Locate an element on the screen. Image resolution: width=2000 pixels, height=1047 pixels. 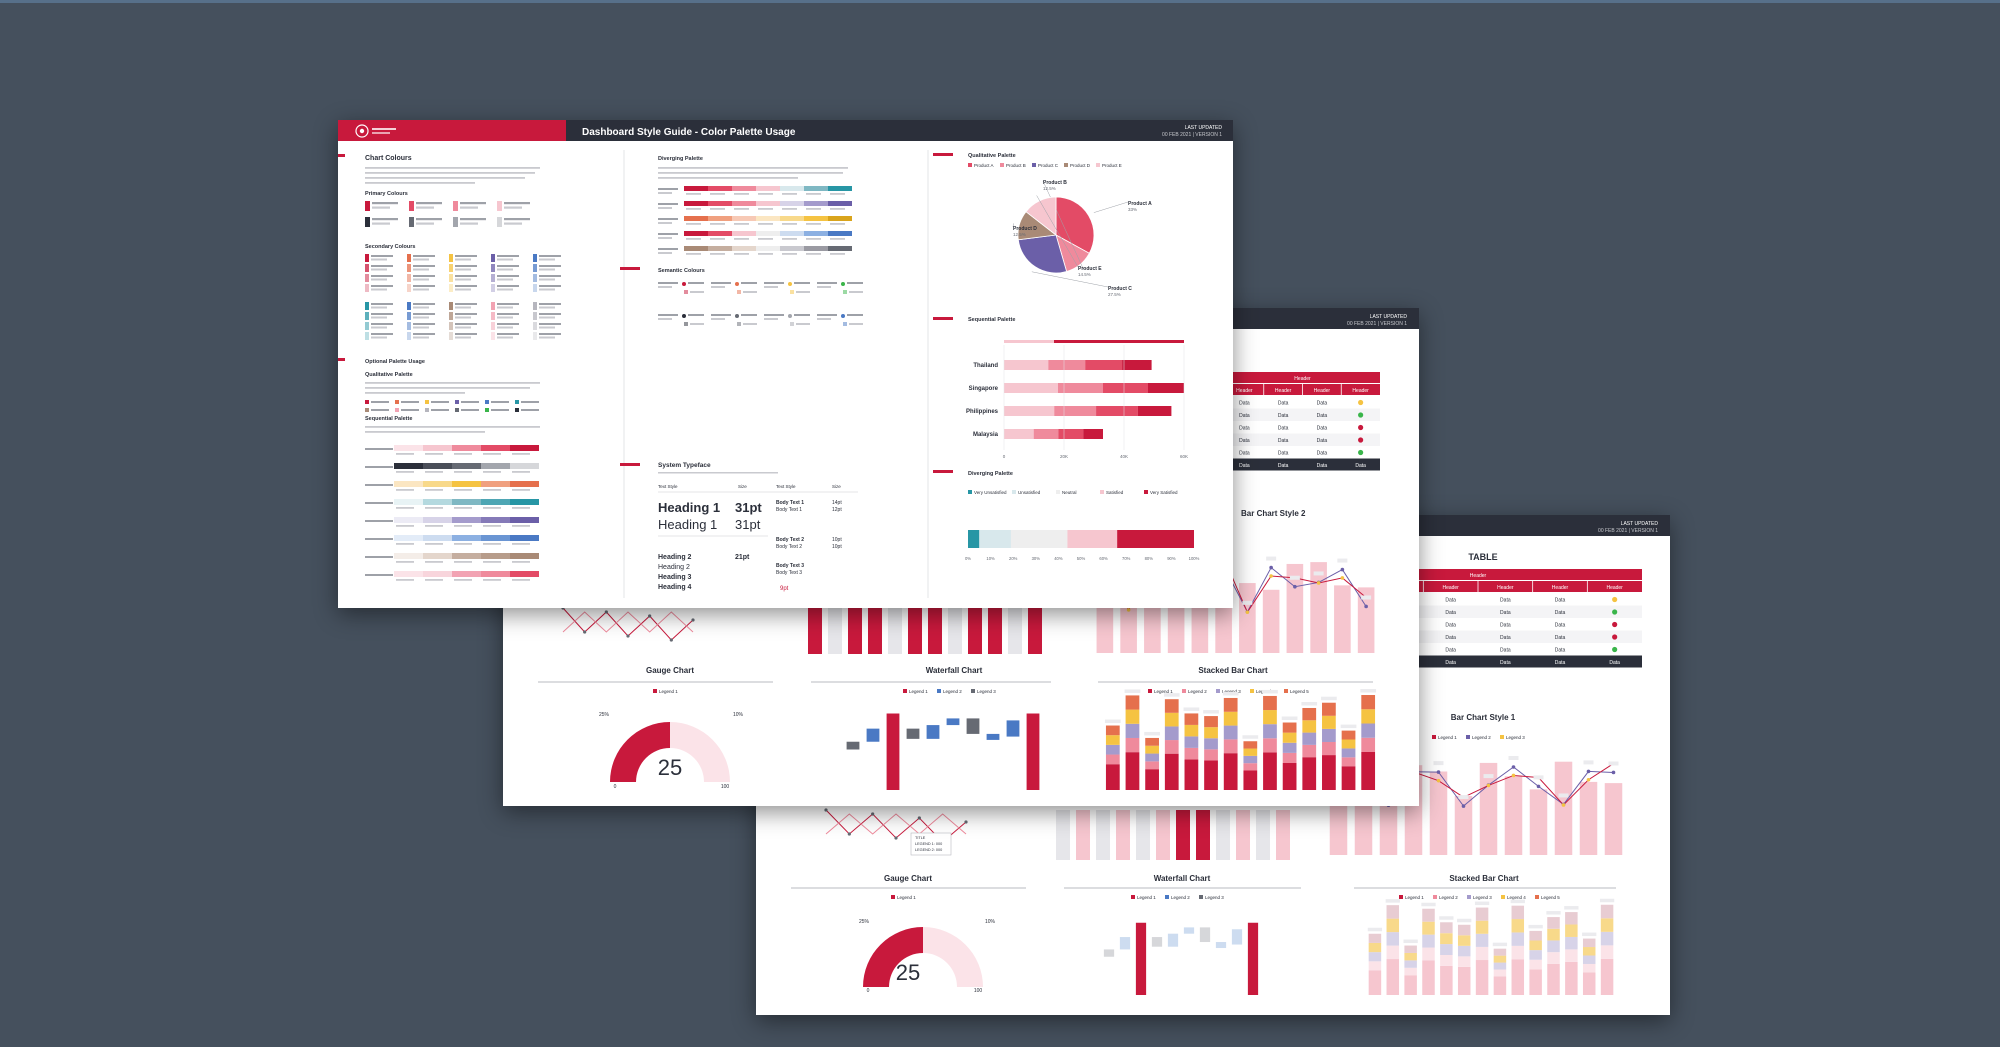
table-group-header is located at coordinates (1302, 377).